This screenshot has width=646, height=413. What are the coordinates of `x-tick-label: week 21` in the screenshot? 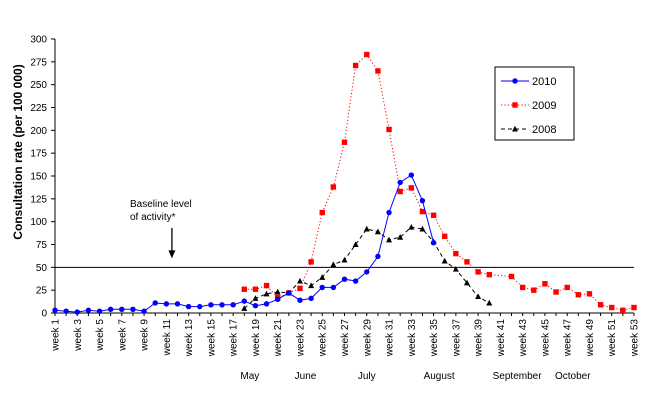 It's located at (278, 338).